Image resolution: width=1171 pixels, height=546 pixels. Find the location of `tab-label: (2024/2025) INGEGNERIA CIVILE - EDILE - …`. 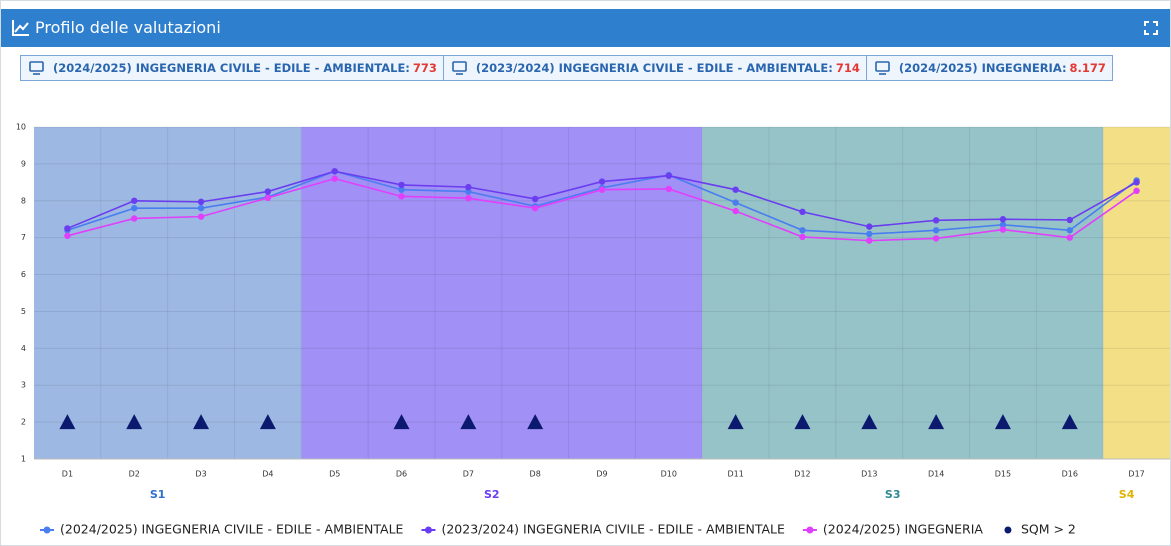

tab-label: (2024/2025) INGEGNERIA CIVILE - EDILE - … is located at coordinates (231, 68).